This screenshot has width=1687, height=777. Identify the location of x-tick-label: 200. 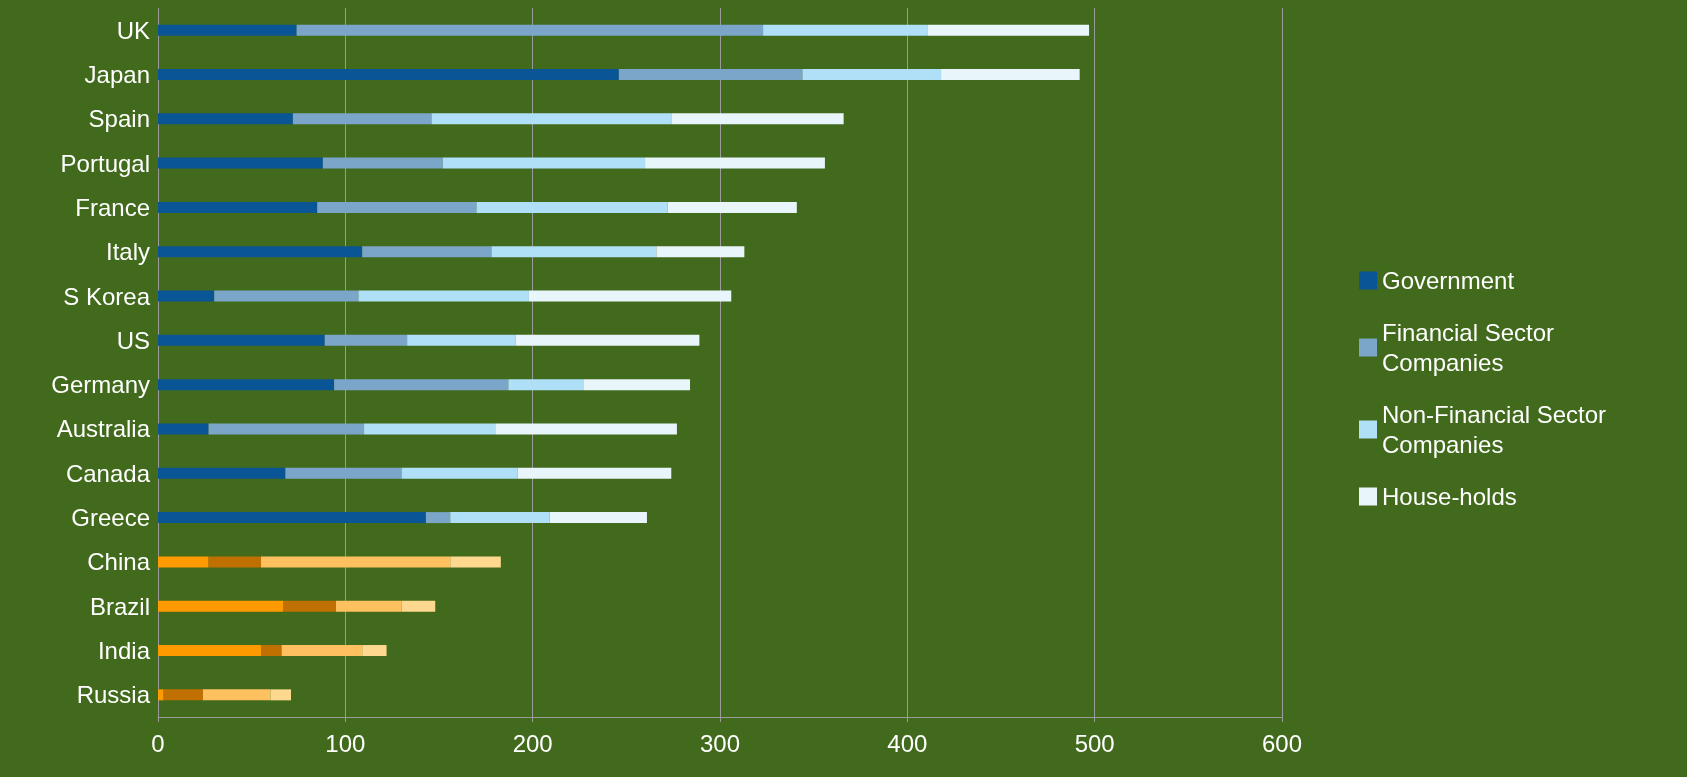
(532, 743).